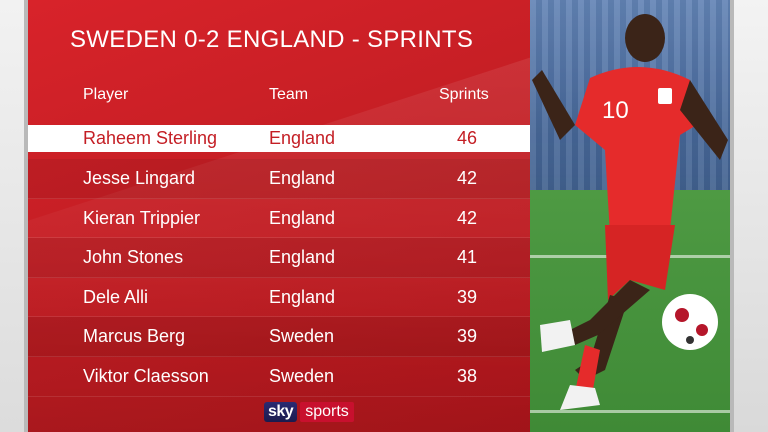 This screenshot has width=768, height=432. I want to click on pitch-line, so click(630, 411).